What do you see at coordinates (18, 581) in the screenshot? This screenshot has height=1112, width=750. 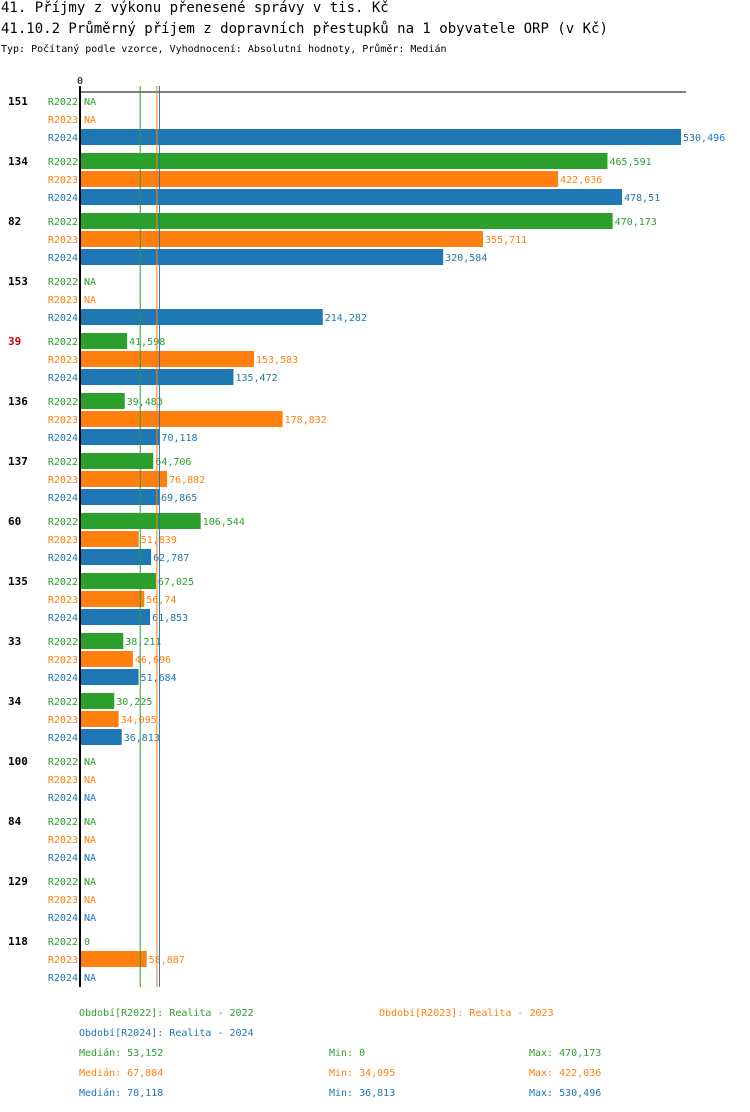 I see `group-label: 135` at bounding box center [18, 581].